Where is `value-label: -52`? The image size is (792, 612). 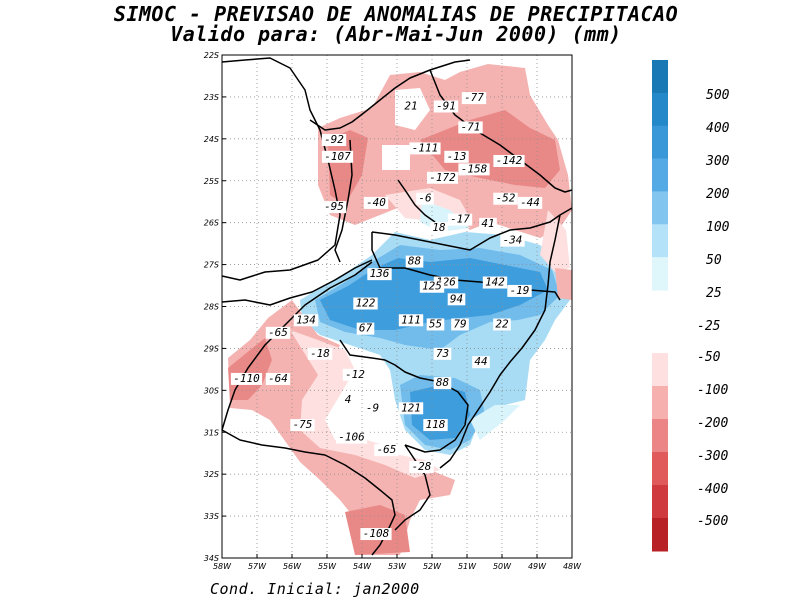
value-label: -52 is located at coordinates (506, 198).